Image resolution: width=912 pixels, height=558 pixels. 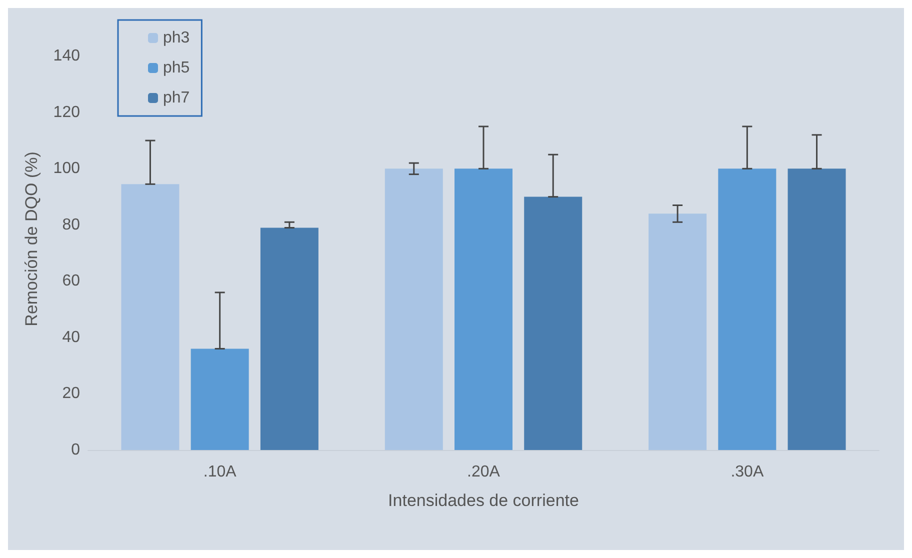 I want to click on y-tick-label: 40, so click(x=71, y=337).